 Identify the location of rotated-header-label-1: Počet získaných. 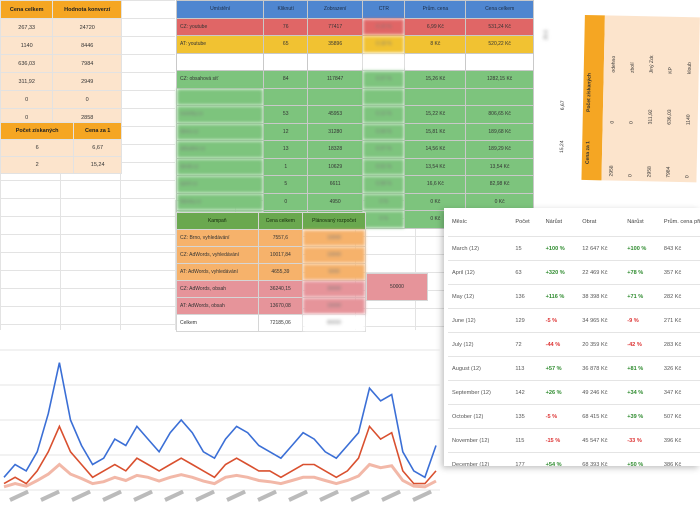
(589, 92).